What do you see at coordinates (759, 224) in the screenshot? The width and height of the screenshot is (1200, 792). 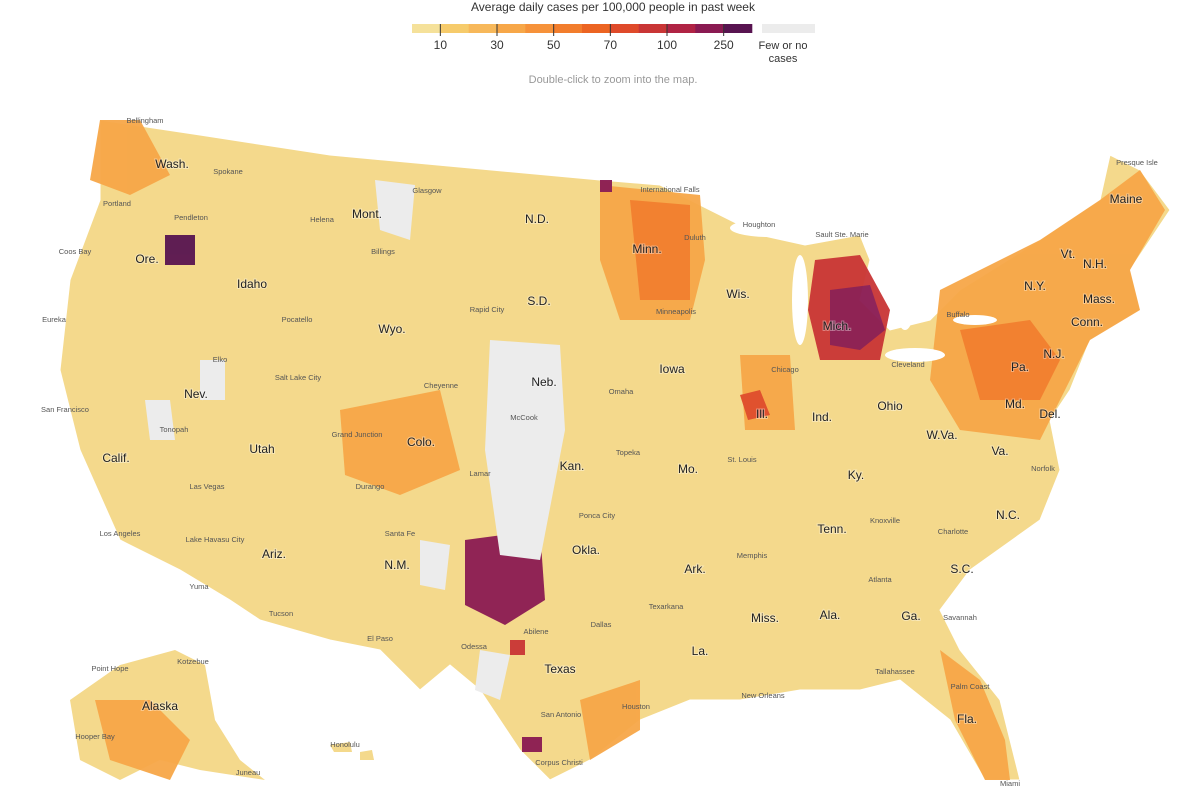 I see `city-label: Houghton` at bounding box center [759, 224].